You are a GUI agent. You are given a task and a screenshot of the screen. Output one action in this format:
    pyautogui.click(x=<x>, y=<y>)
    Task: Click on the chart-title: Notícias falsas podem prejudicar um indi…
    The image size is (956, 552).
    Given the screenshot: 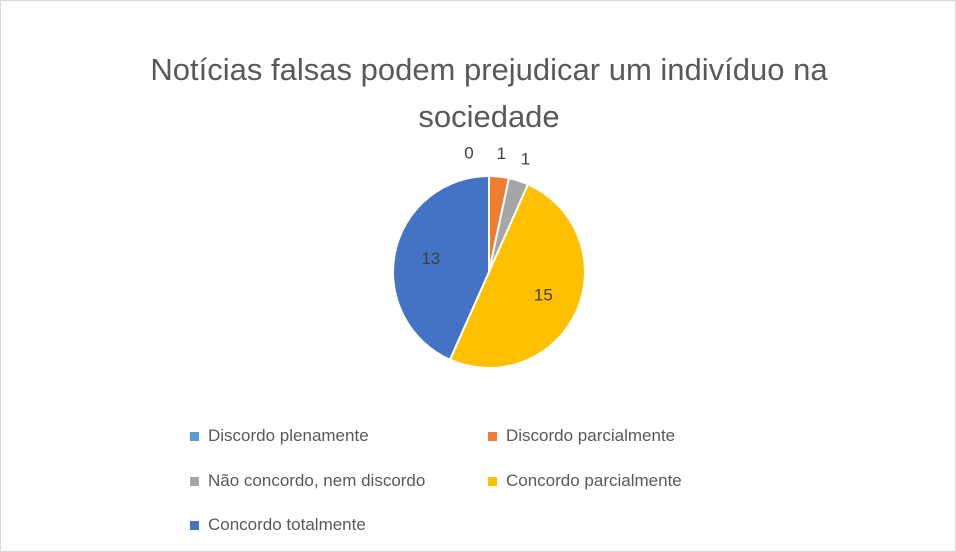 What is the action you would take?
    pyautogui.click(x=489, y=93)
    